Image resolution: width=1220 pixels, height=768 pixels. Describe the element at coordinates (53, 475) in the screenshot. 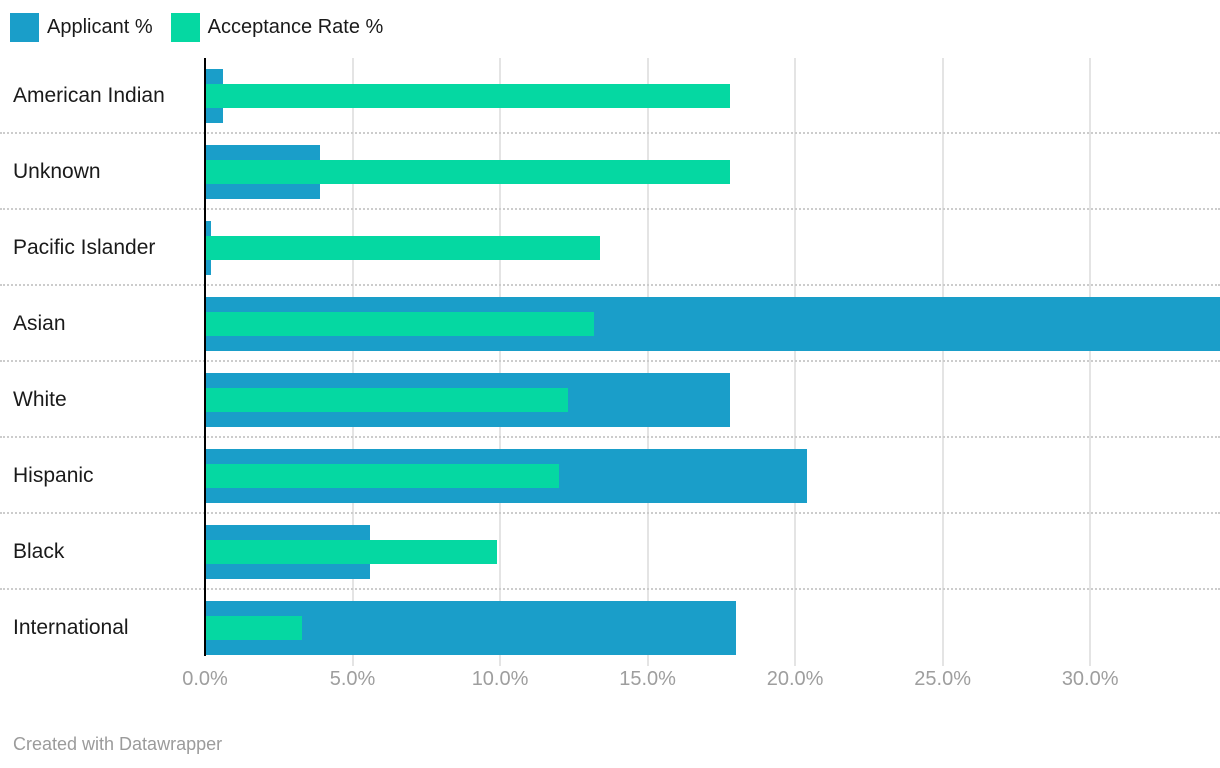

I see `category-label: Hispanic` at that location.